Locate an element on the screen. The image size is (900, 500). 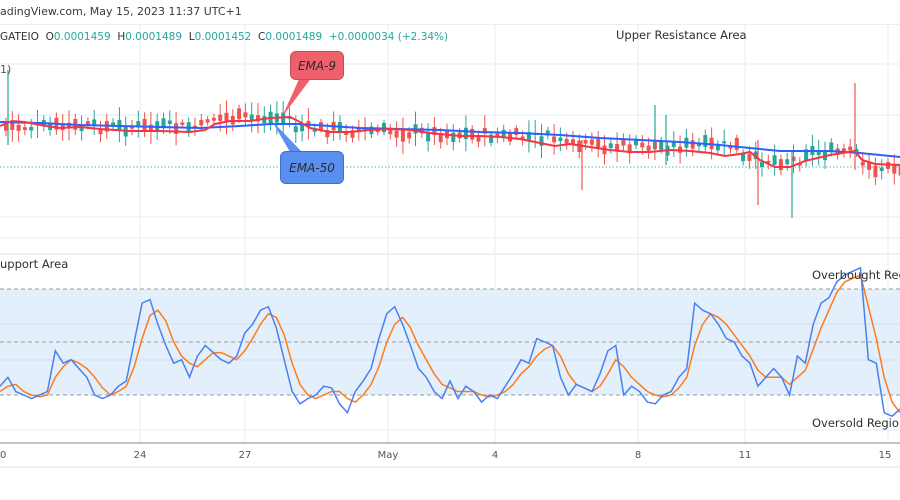
symbol: GATEIO is located at coordinates (19, 37).